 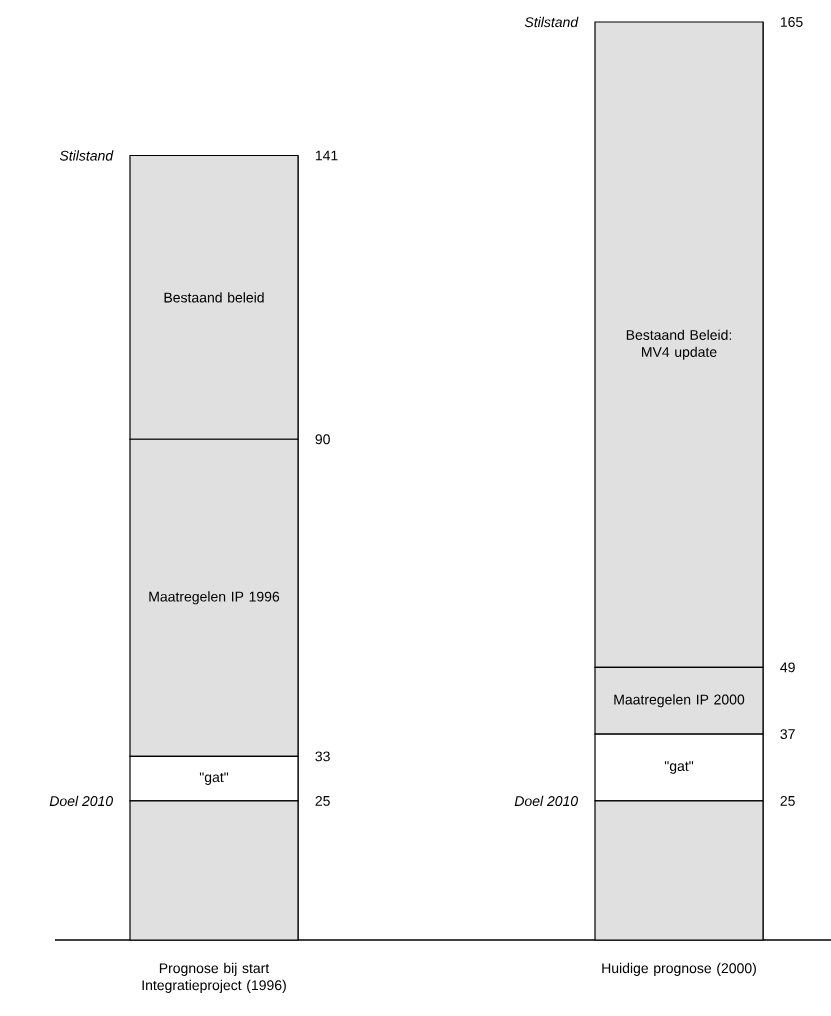 I want to click on series-label: Bestaand Beleid: MV4 update, so click(x=679, y=344).